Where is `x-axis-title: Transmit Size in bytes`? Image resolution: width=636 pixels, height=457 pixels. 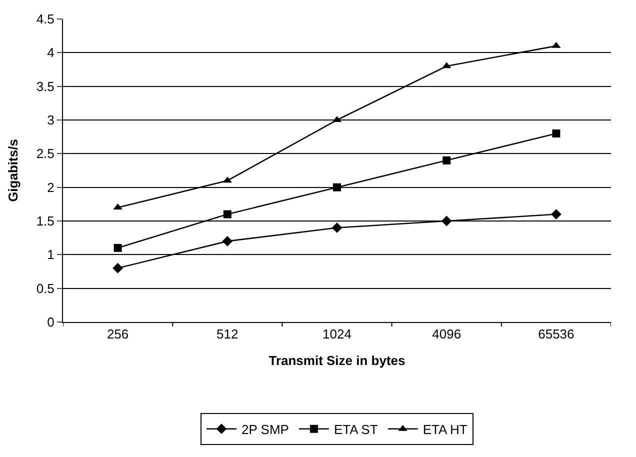
x-axis-title: Transmit Size in bytes is located at coordinates (337, 360).